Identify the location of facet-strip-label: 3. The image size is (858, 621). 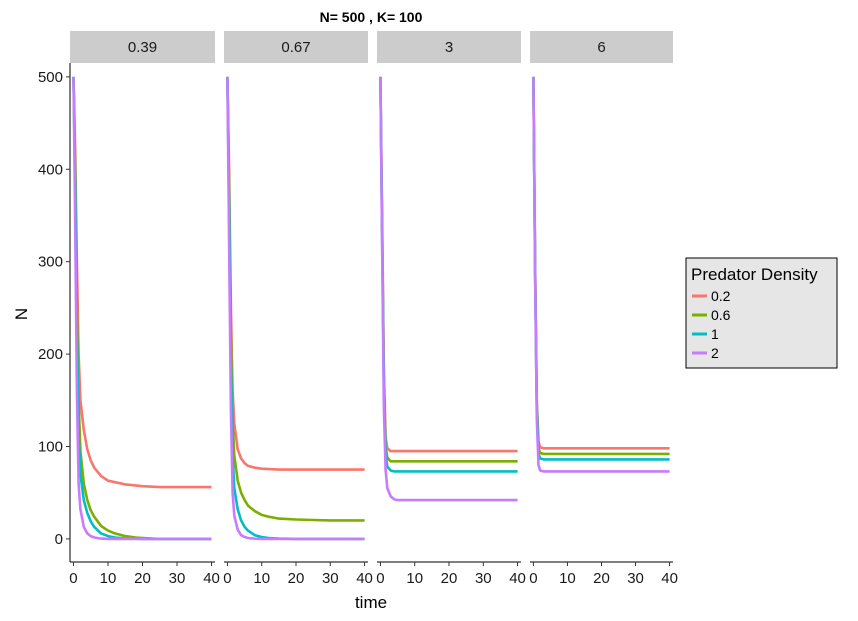
(449, 47).